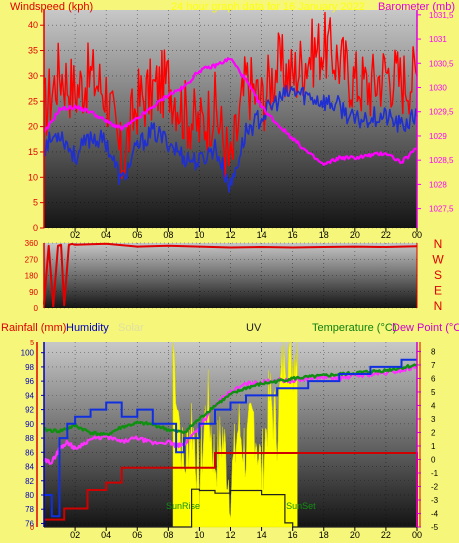 Image resolution: width=459 pixels, height=543 pixels. I want to click on humidity-y-tick-label: 78, so click(29, 509).